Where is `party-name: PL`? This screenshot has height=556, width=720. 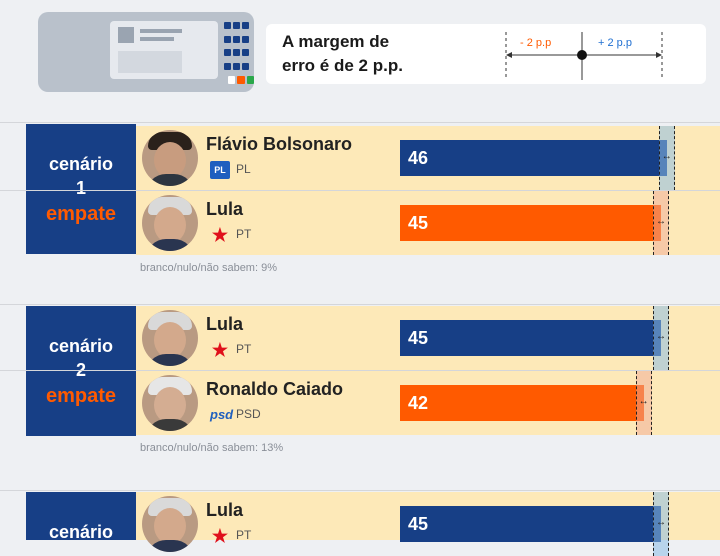
party-name: PL is located at coordinates (243, 169).